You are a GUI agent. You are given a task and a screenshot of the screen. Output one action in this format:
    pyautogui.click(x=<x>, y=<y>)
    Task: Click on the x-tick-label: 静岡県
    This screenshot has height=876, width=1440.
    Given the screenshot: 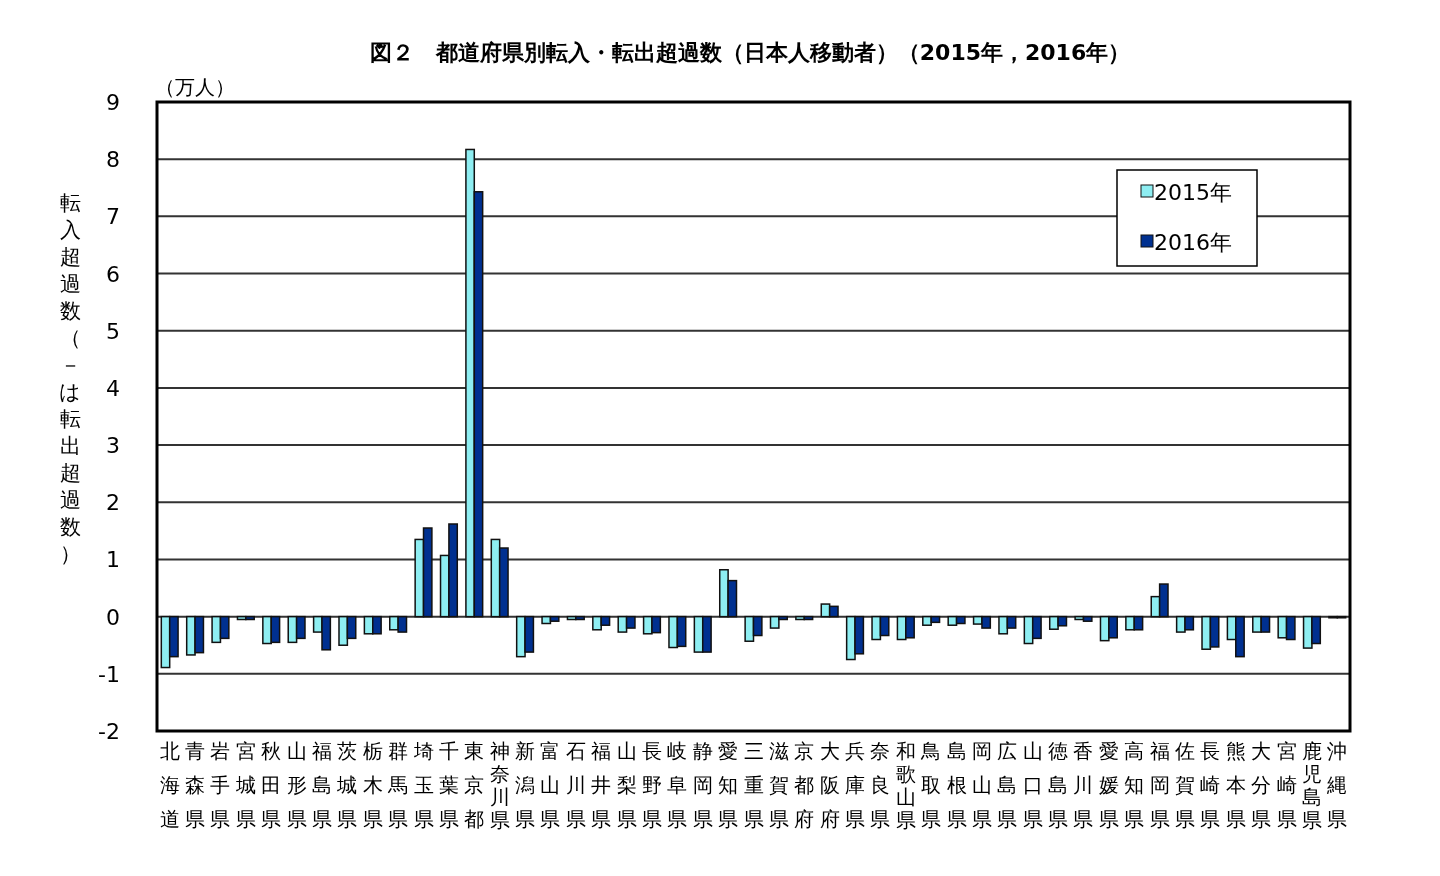 What is the action you would take?
    pyautogui.click(x=702, y=785)
    